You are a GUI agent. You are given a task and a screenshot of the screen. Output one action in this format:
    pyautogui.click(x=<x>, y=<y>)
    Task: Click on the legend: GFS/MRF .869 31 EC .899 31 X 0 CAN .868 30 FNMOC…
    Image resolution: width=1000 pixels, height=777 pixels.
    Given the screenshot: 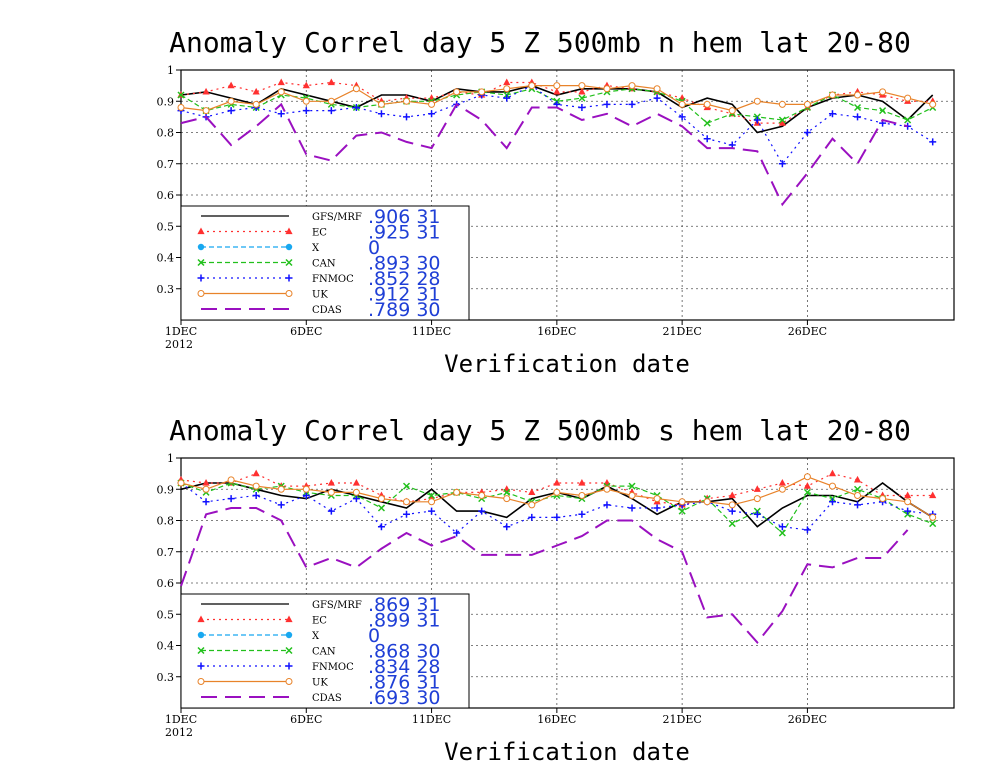 What is the action you would take?
    pyautogui.click(x=325, y=651)
    